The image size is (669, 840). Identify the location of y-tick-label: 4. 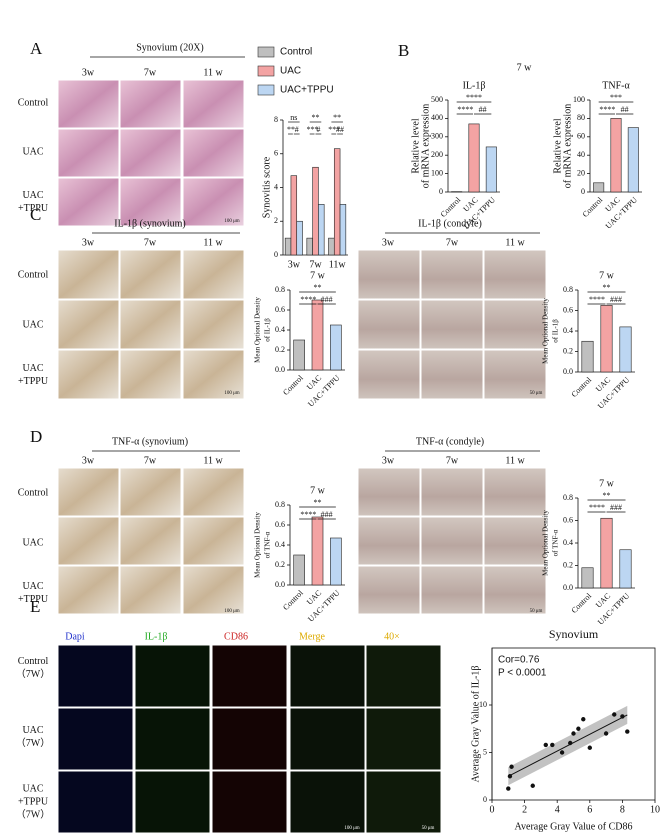
(276, 186).